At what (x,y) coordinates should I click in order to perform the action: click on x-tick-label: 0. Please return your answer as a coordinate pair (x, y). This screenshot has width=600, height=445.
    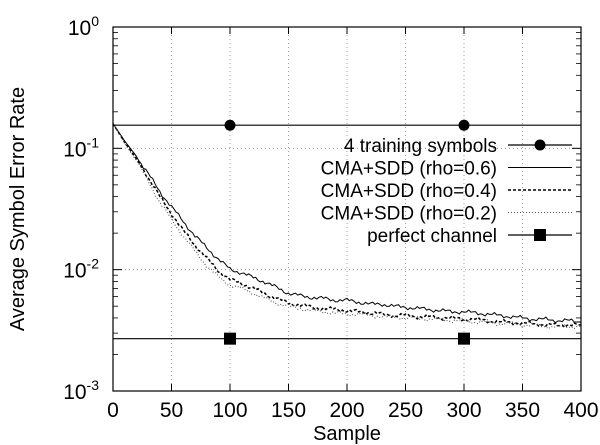
    Looking at the image, I should click on (113, 410).